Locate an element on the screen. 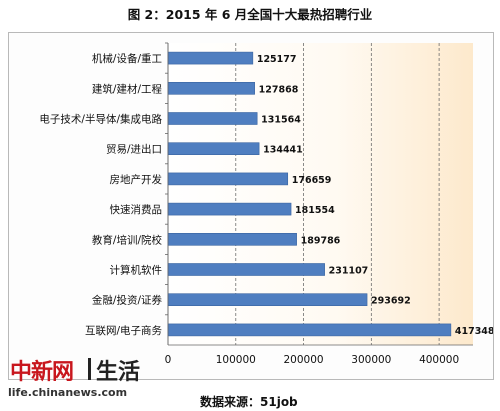  value-label: 417348 is located at coordinates (474, 331).